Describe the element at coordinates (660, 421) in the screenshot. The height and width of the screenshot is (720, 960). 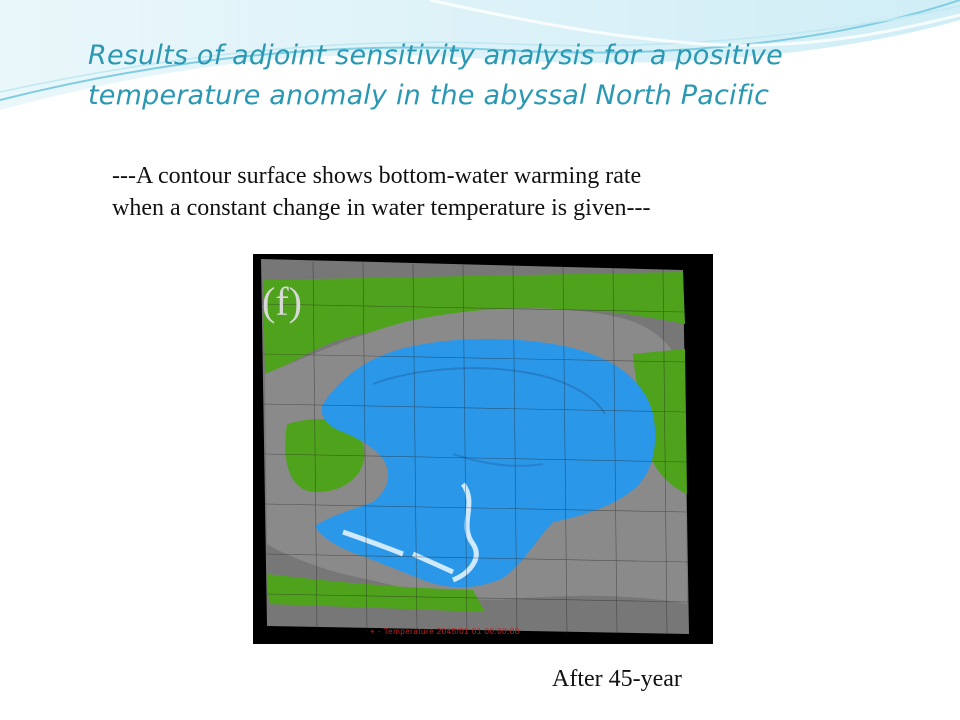
I see `land-east` at that location.